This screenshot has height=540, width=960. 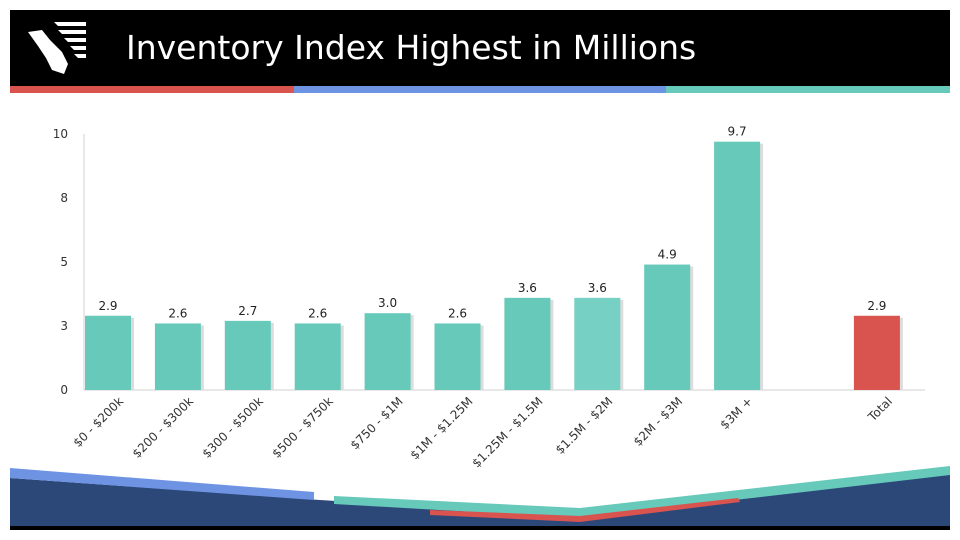 What do you see at coordinates (60, 134) in the screenshot?
I see `y-tick-label: 10` at bounding box center [60, 134].